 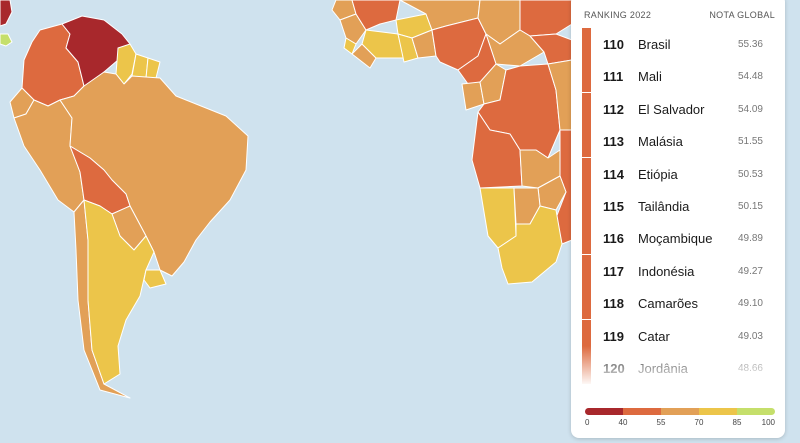 I want to click on ranking-row: 112 El Salvador 54.09, so click(x=679, y=108).